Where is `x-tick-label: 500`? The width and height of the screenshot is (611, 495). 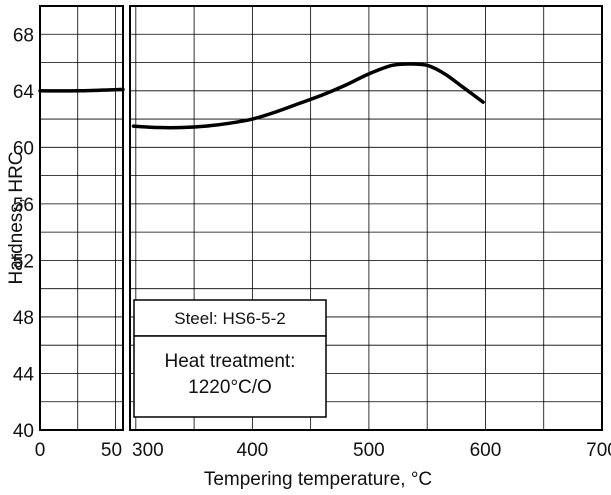 x-tick-label: 500 is located at coordinates (369, 450).